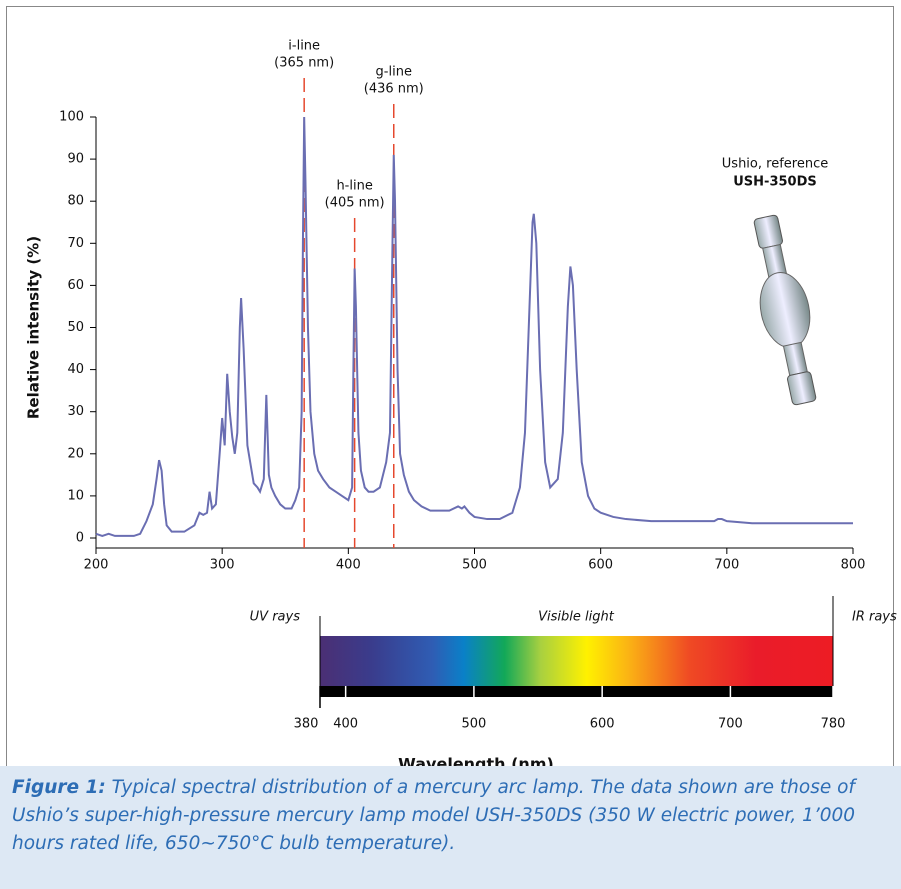 Image resolution: width=901 pixels, height=889 pixels. What do you see at coordinates (602, 724) in the screenshot?
I see `scale-tick-label: 600` at bounding box center [602, 724].